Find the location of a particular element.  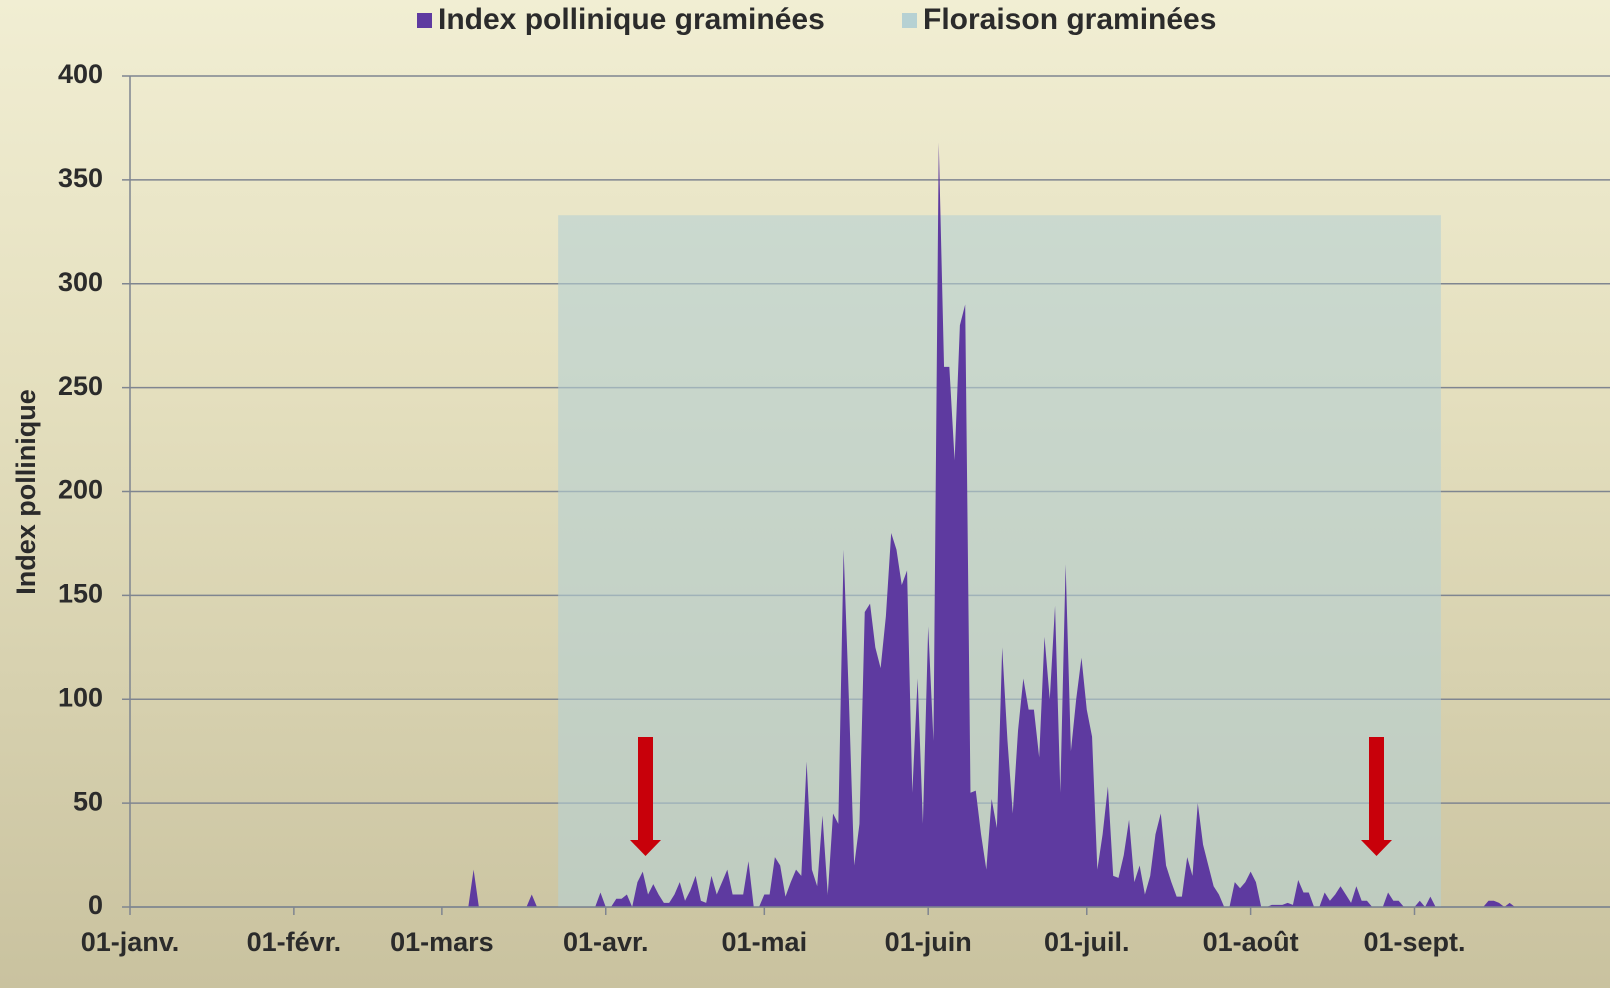

x-tick-label: 01-avr. is located at coordinates (606, 942).